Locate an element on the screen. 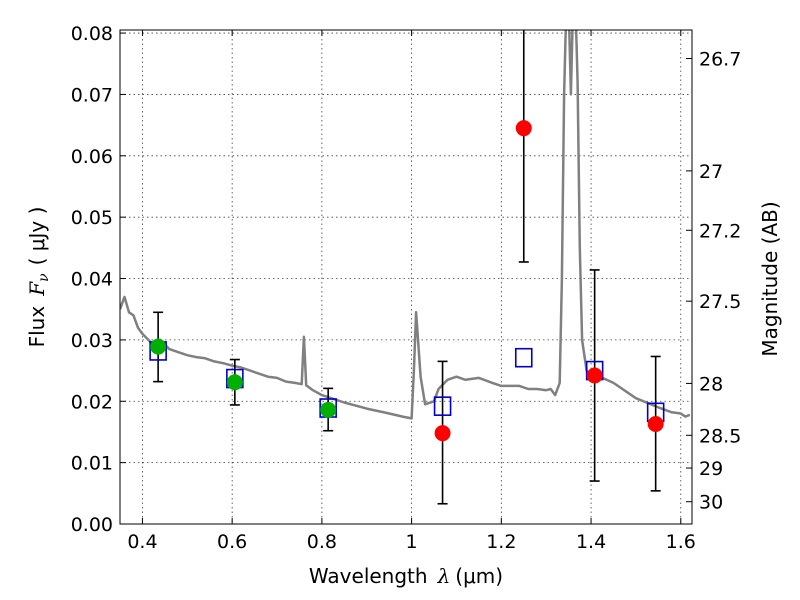 The image size is (800, 600). y2-tick-label: 27.5 is located at coordinates (720, 302).